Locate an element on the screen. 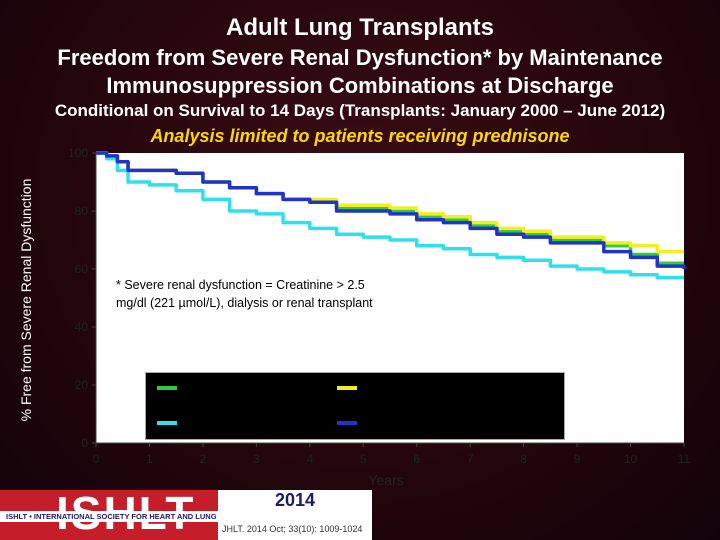 This screenshot has height=540, width=720. x-tick-label: 2 is located at coordinates (203, 459).